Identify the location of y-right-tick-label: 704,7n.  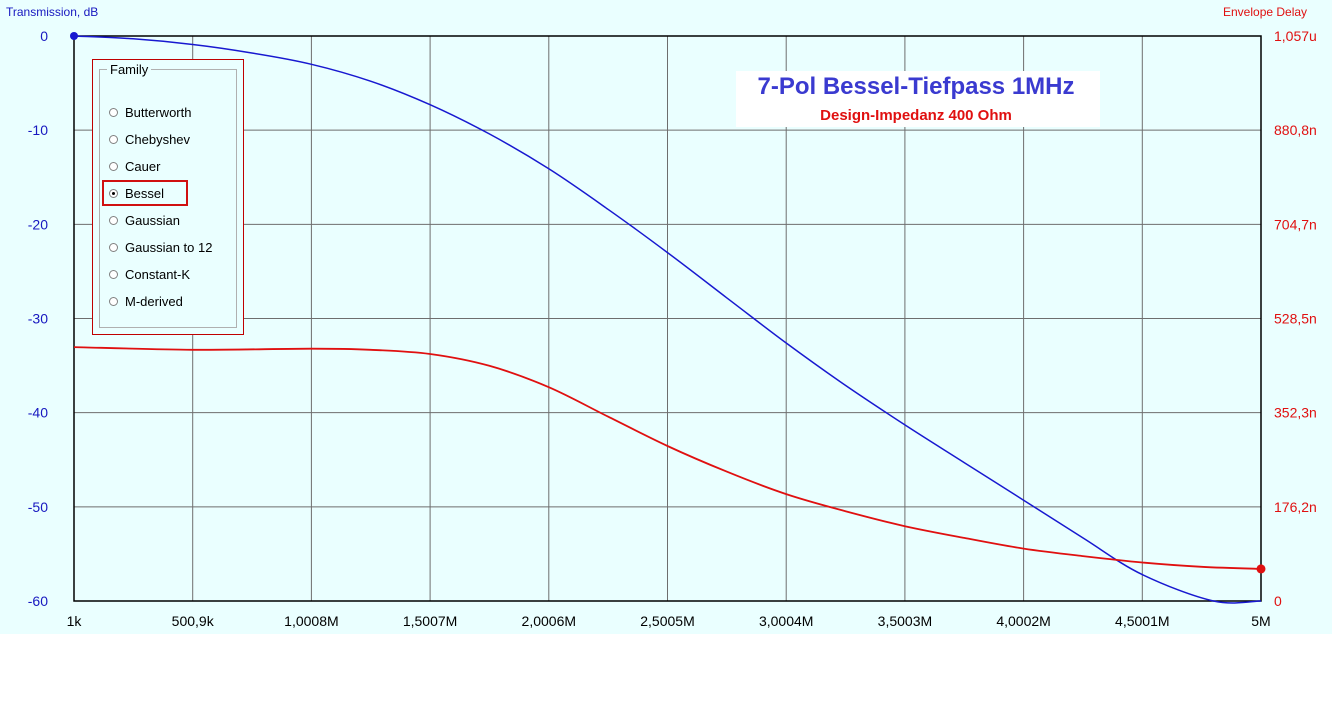
(1295, 224).